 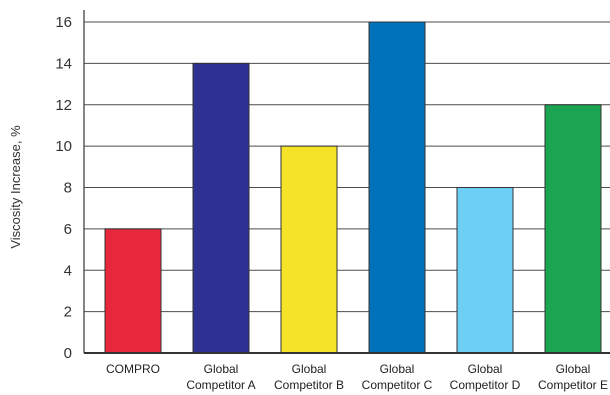 What do you see at coordinates (397, 377) in the screenshot?
I see `x-category-label: Global Competitor C` at bounding box center [397, 377].